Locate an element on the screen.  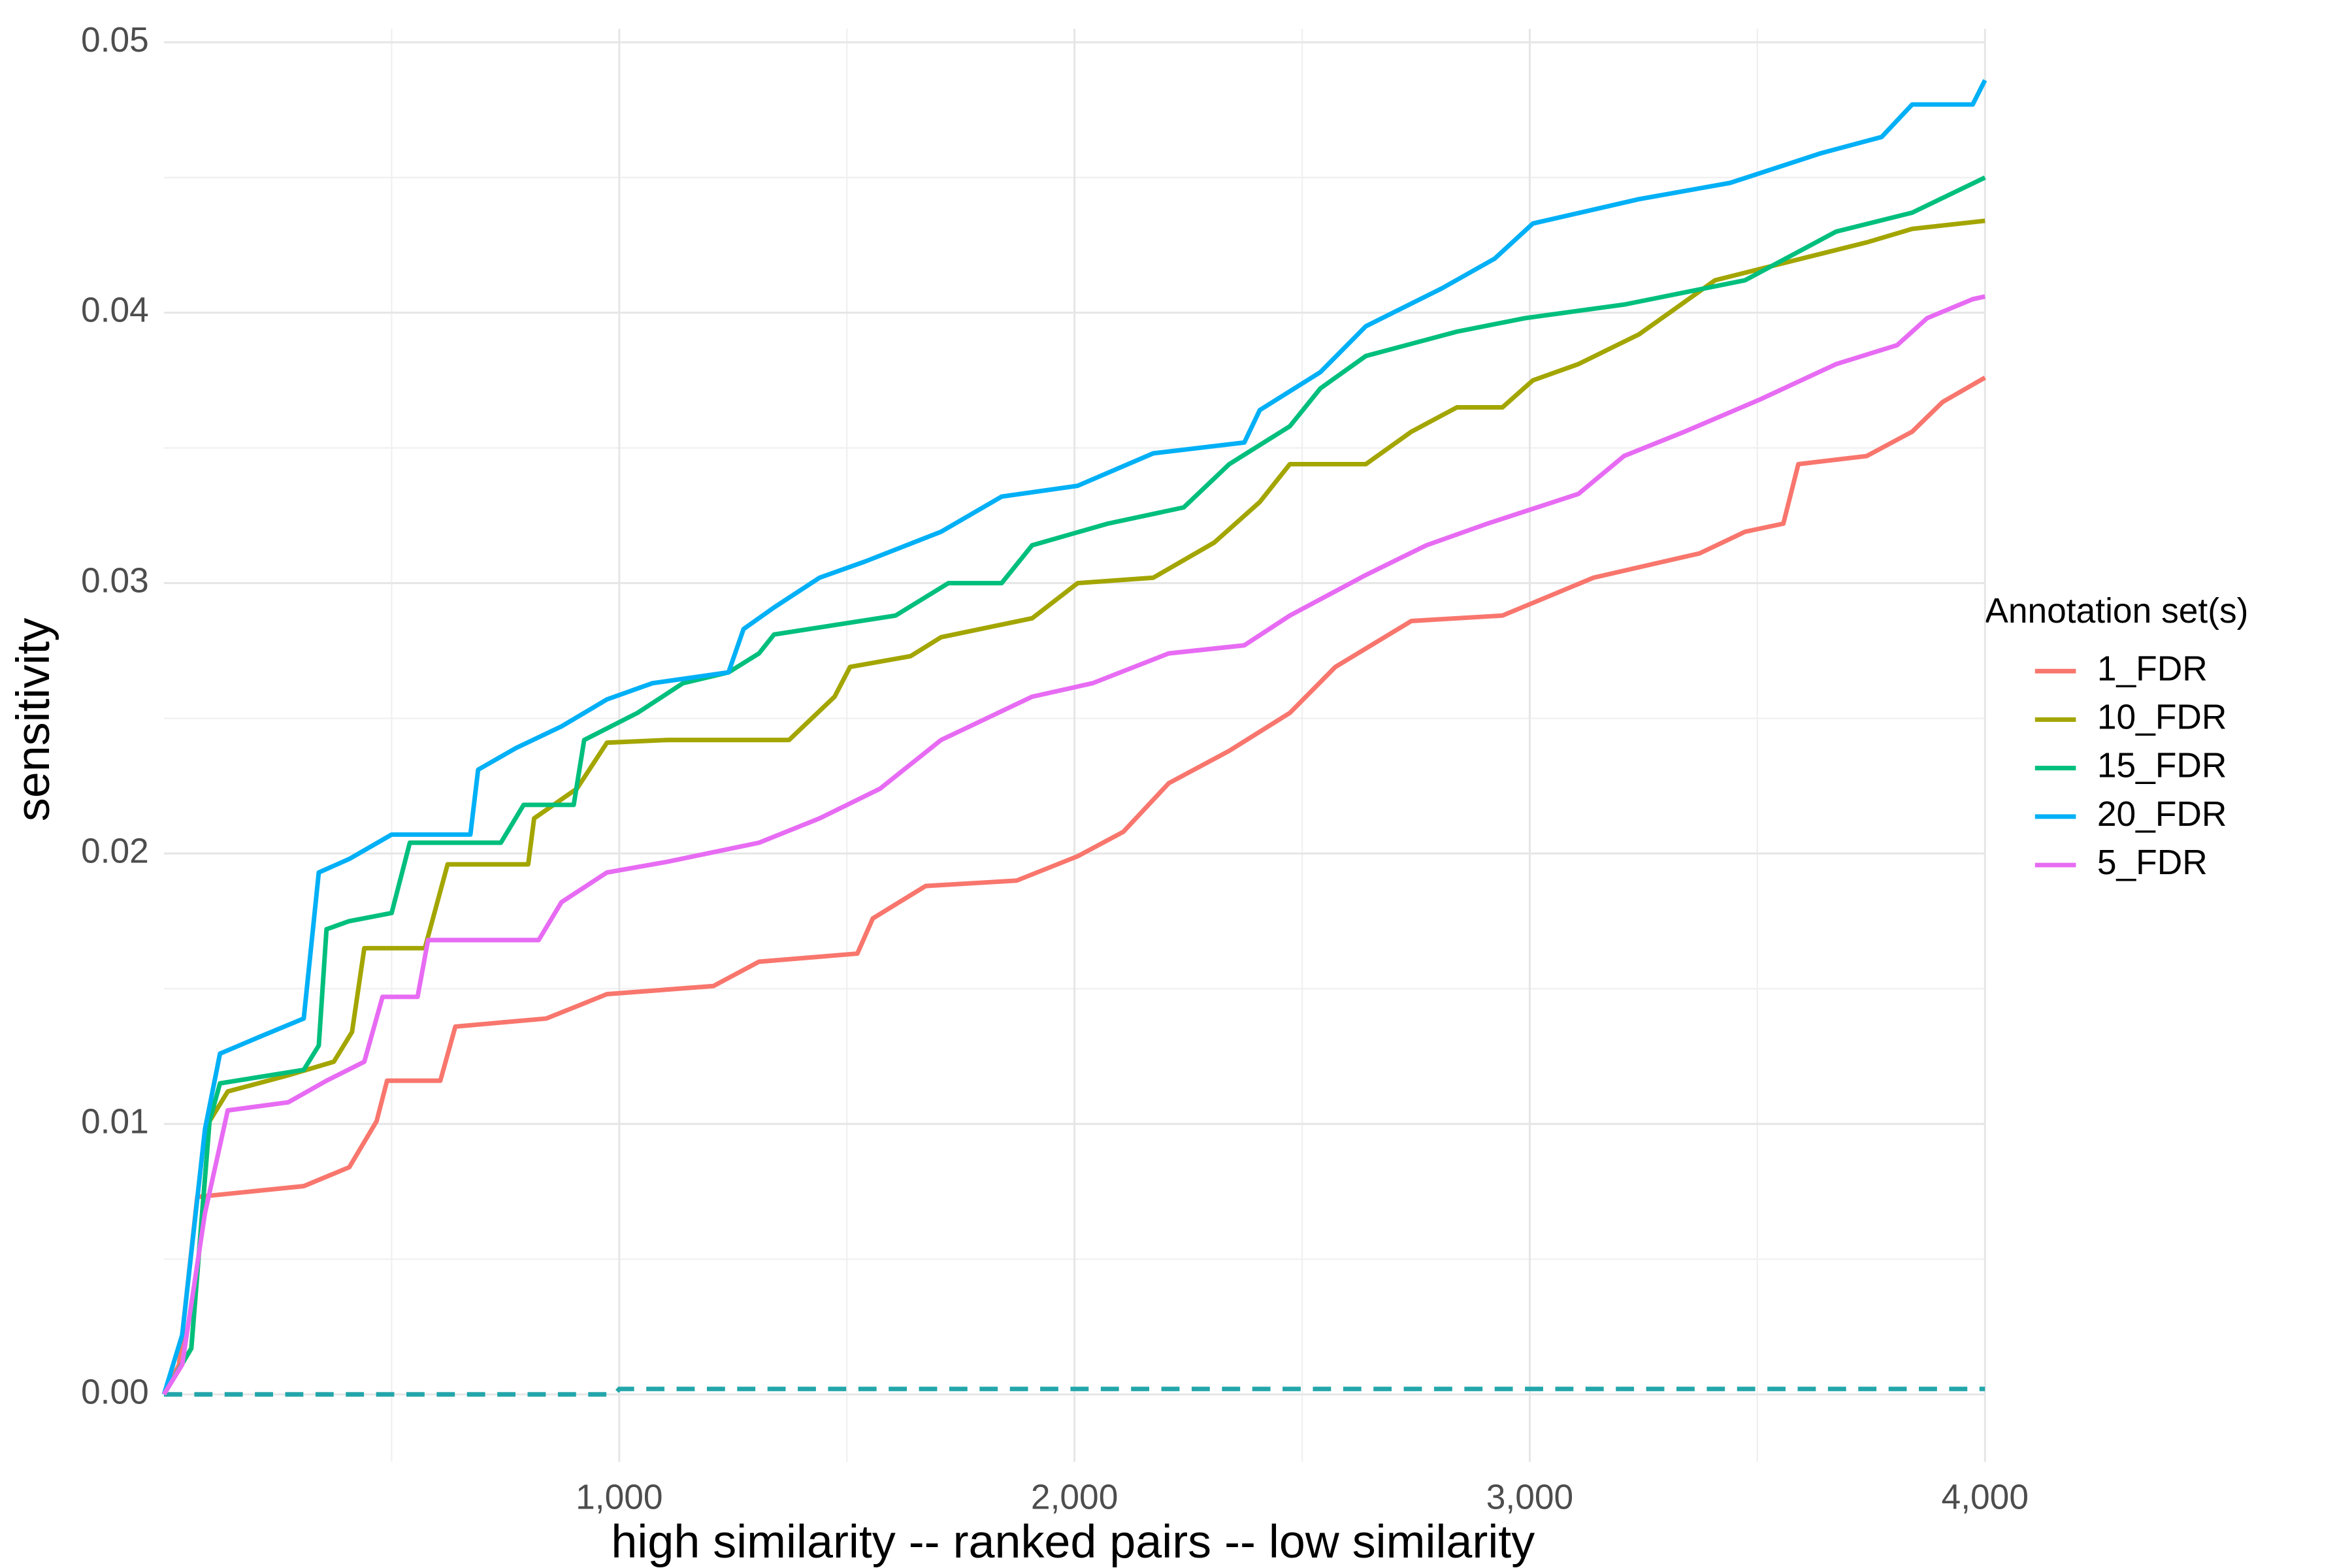
y-tick-label: 0.00 is located at coordinates (115, 1392).